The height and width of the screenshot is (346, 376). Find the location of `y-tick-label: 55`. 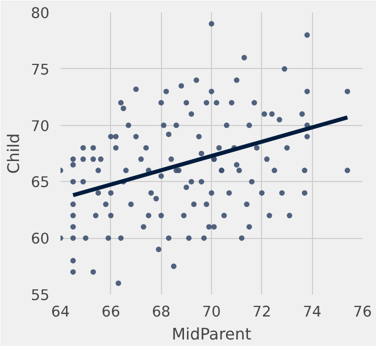

y-tick-label: 55 is located at coordinates (40, 295).